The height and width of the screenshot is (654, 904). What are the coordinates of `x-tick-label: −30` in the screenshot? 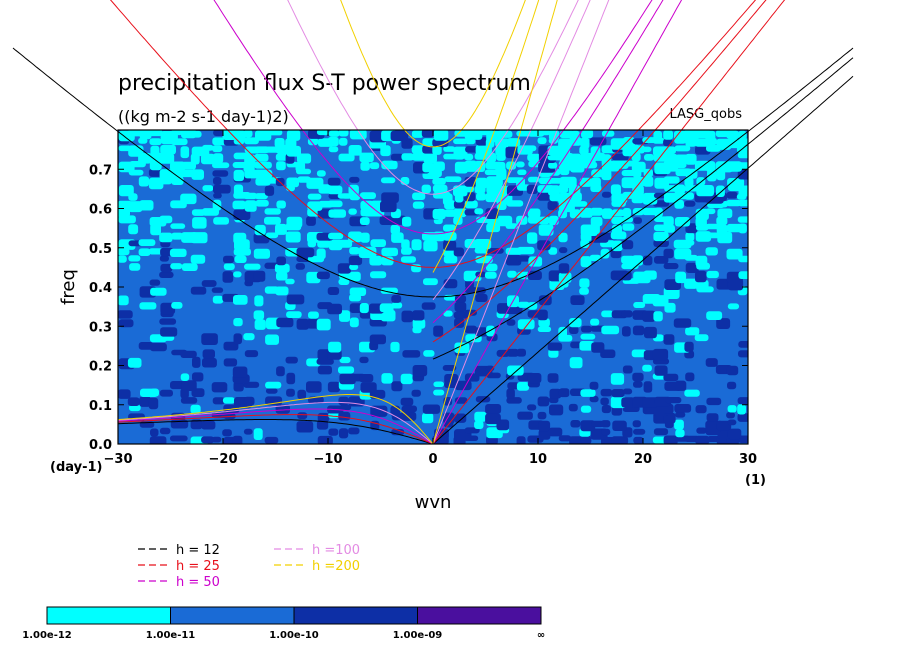 It's located at (118, 459).